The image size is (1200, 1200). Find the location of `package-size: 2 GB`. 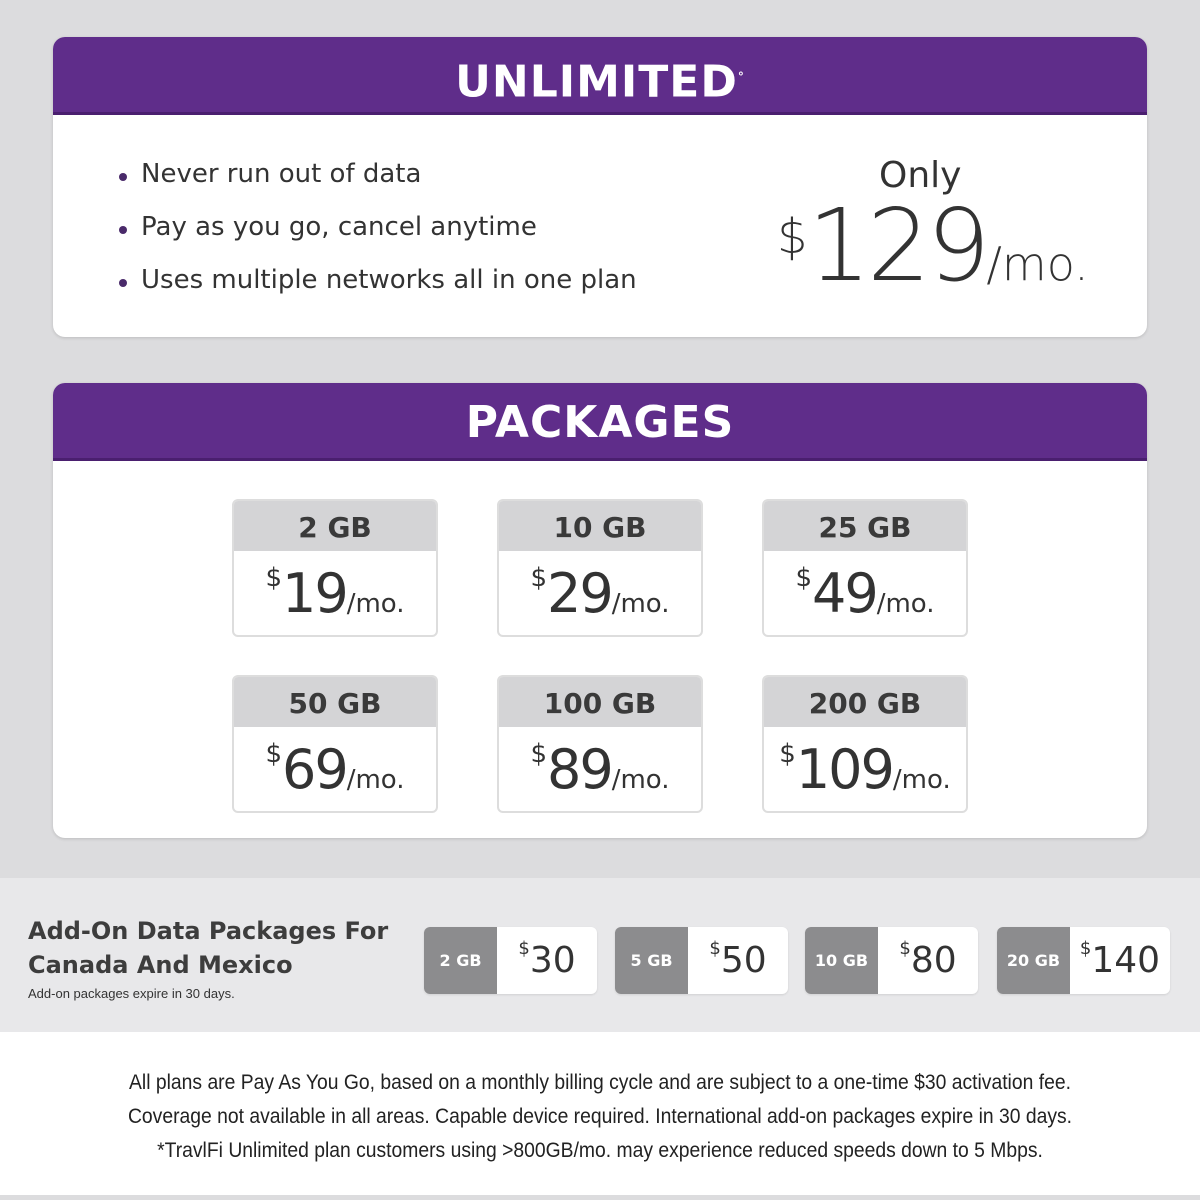

package-size: 2 GB is located at coordinates (335, 526).